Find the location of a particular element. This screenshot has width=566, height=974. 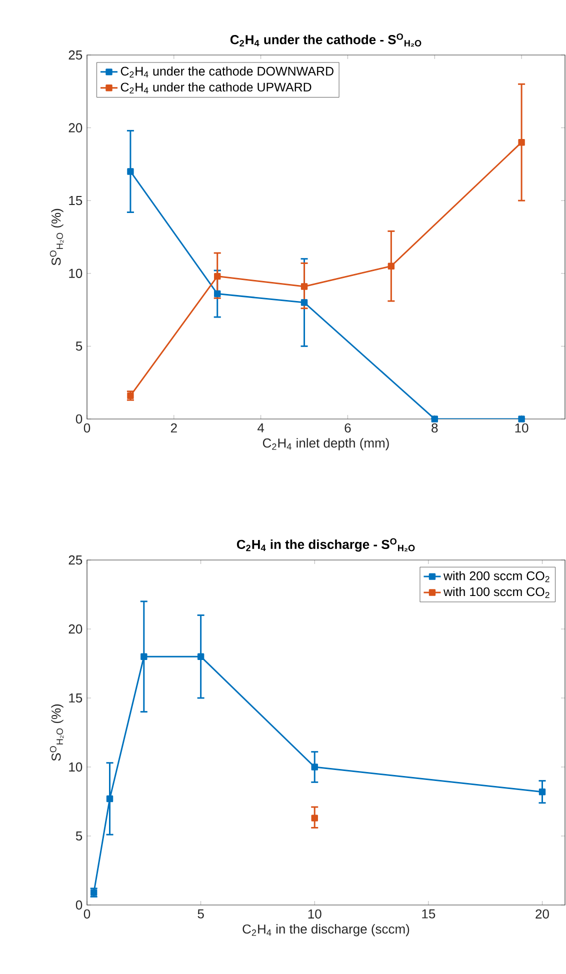

legend-label: C$_{2}$H$_{4}$ under the cathode UPWARD is located at coordinates (216, 88).